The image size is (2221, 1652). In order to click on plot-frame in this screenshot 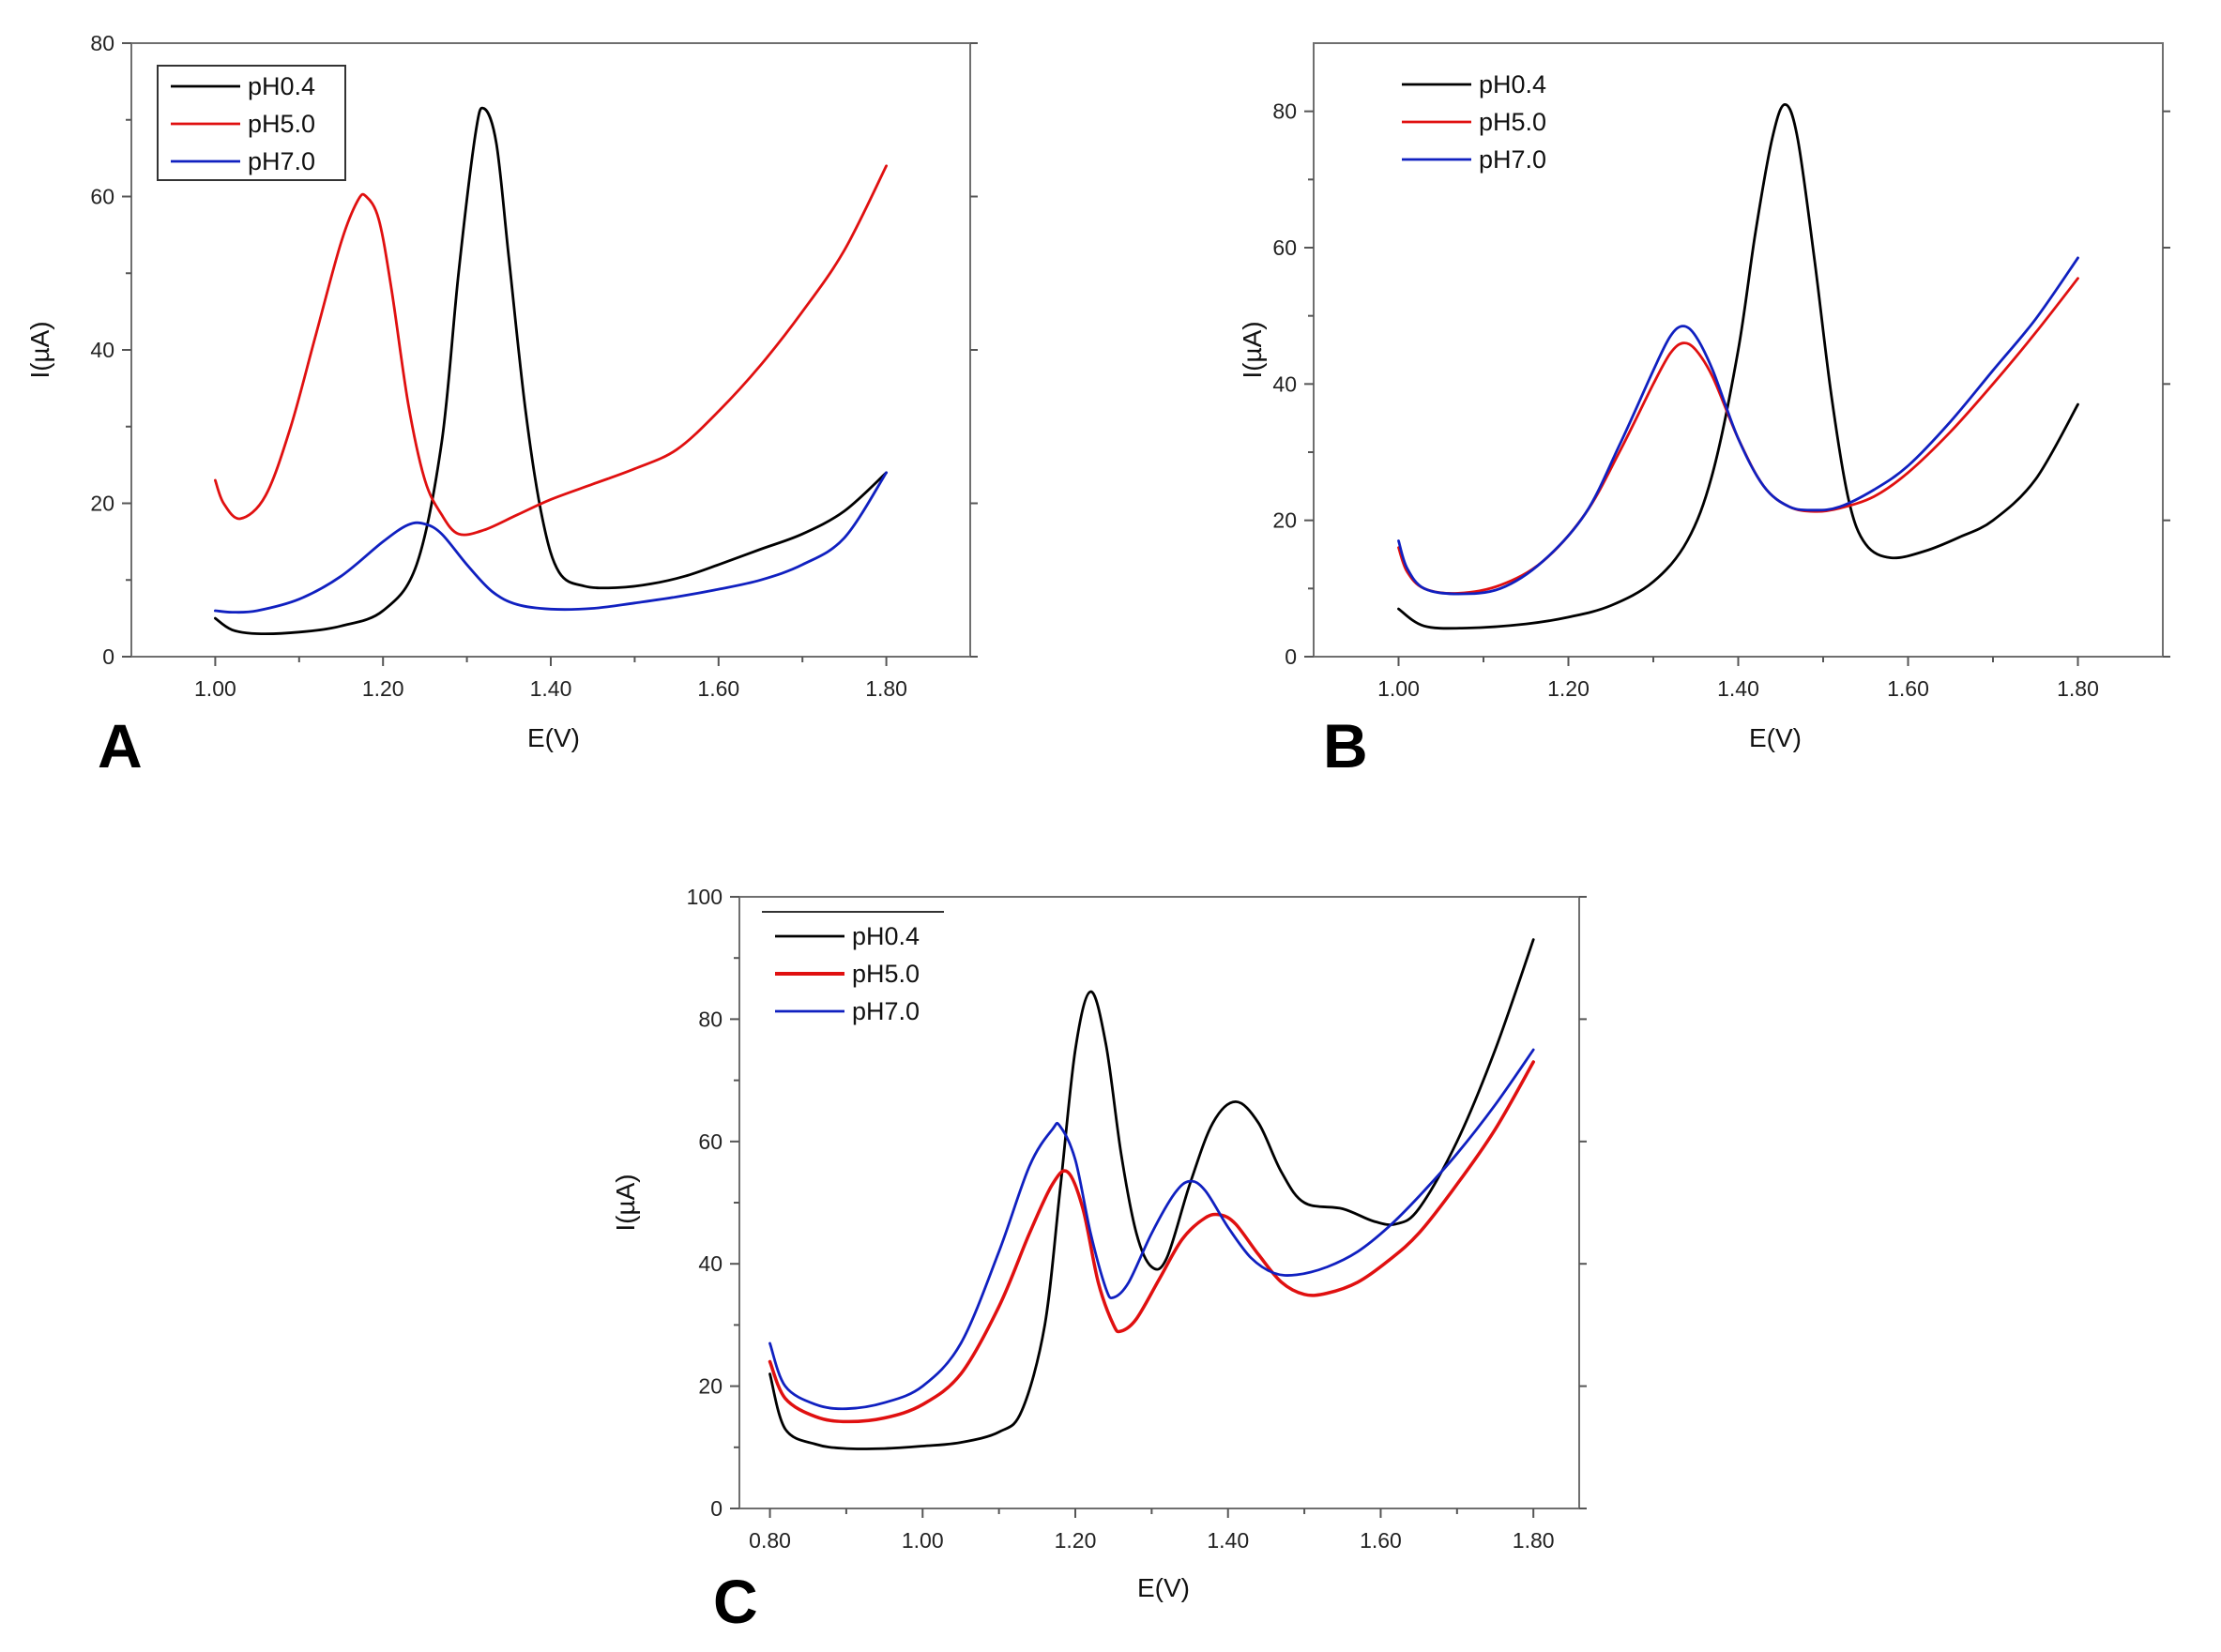, I will do `click(1159, 1202)`.